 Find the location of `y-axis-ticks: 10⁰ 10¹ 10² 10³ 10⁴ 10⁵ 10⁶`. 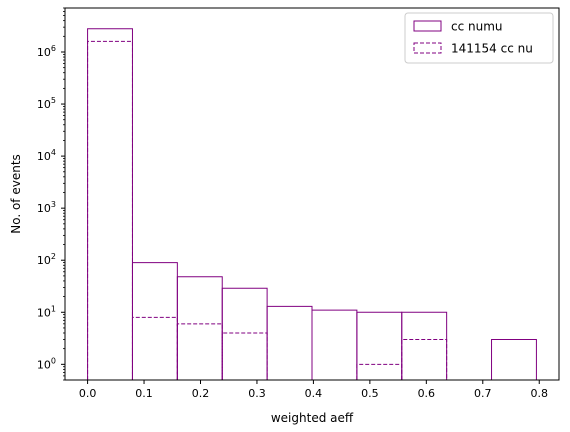

y-axis-ticks: 10⁰ 10¹ 10² 10³ 10⁴ 10⁵ 10⁶ is located at coordinates (51, 194).